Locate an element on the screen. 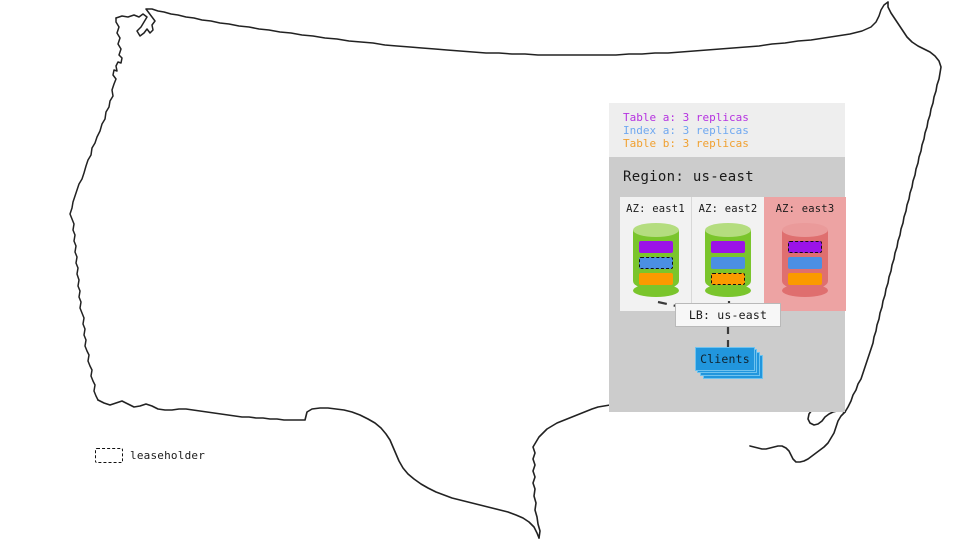 This screenshot has width=960, height=540. az-box-east3: AZ: east3 is located at coordinates (805, 254).